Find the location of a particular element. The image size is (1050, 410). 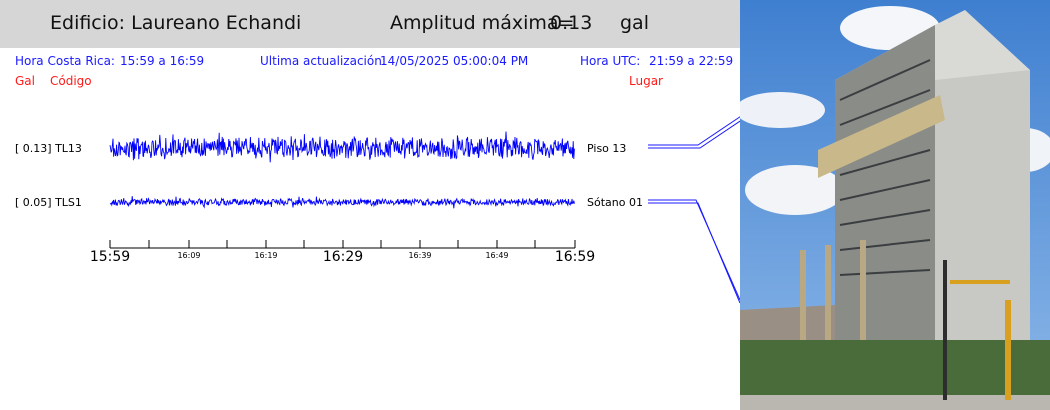

channel-place-tls1: Sótano 01 is located at coordinates (615, 202).